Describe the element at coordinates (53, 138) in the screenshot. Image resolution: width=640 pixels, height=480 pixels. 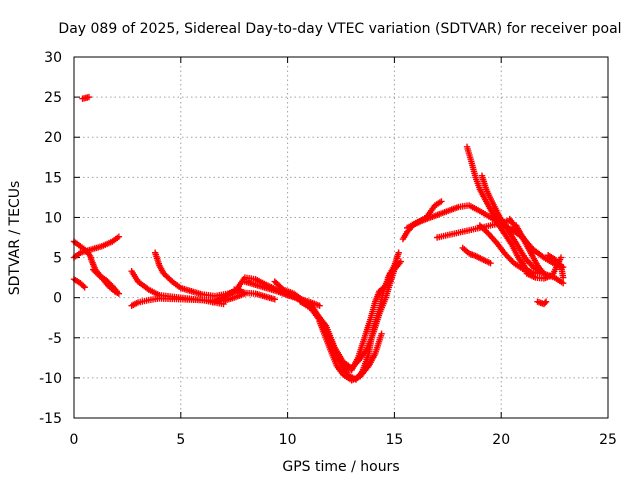
I see `y-tick-label: 20` at that location.